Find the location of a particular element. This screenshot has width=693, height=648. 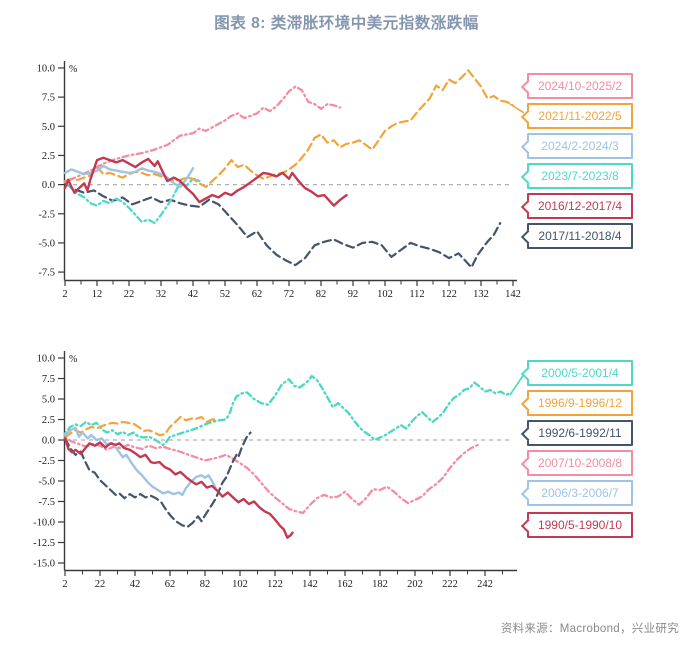

x-tick-label: 52 is located at coordinates (225, 294).